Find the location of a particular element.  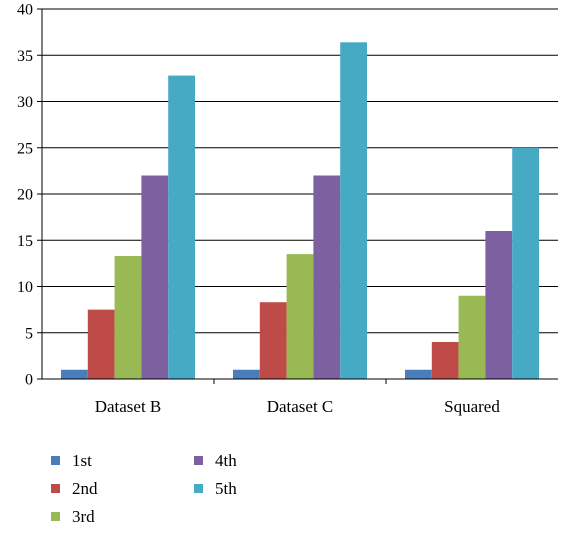

bar-2nd-squared is located at coordinates (445, 360).